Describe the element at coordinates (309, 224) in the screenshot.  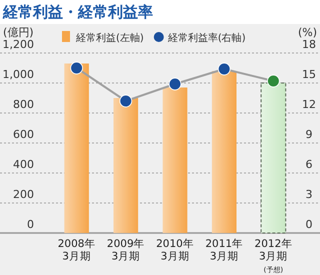
I see `y2-tick-label: 0` at that location.